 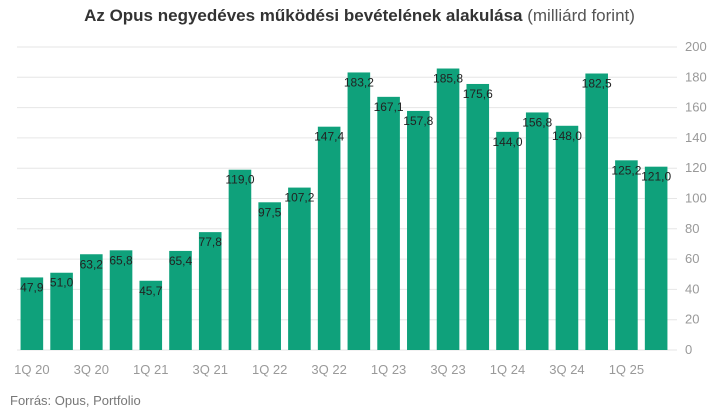 I want to click on x-tick-label: 1Q 20, so click(x=31, y=369).